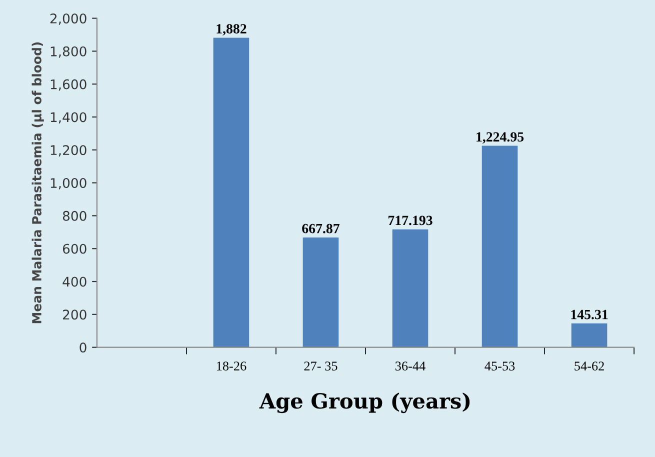 Image resolution: width=655 pixels, height=457 pixels. What do you see at coordinates (83, 347) in the screenshot?
I see `y-tick-label: 0` at bounding box center [83, 347].